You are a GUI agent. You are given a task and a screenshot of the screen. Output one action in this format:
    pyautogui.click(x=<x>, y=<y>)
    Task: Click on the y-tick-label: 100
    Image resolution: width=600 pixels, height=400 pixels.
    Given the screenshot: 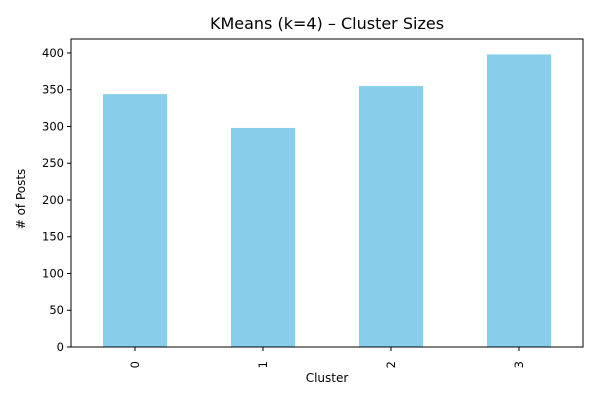 What is the action you would take?
    pyautogui.click(x=53, y=273)
    